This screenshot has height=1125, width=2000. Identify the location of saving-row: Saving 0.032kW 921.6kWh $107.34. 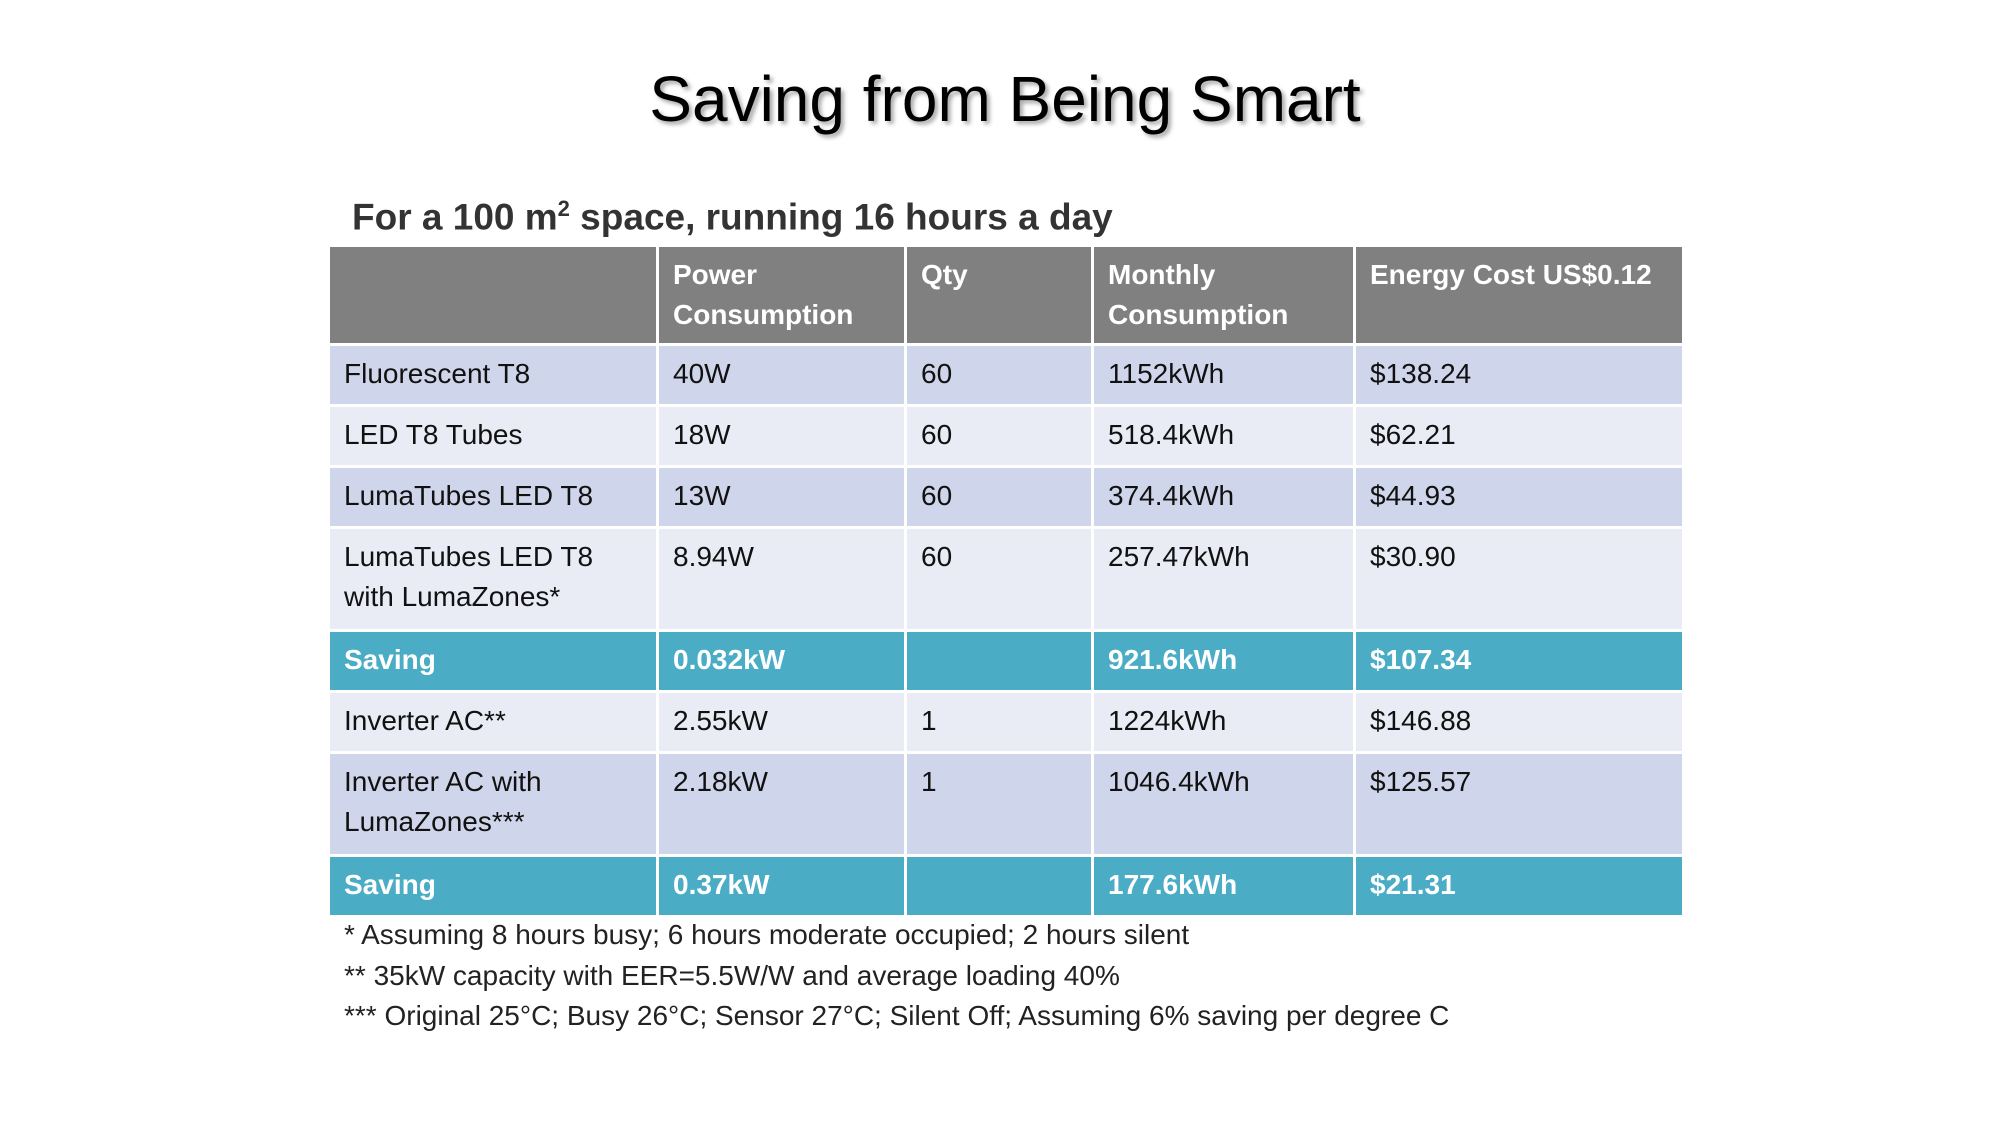
(1006, 661).